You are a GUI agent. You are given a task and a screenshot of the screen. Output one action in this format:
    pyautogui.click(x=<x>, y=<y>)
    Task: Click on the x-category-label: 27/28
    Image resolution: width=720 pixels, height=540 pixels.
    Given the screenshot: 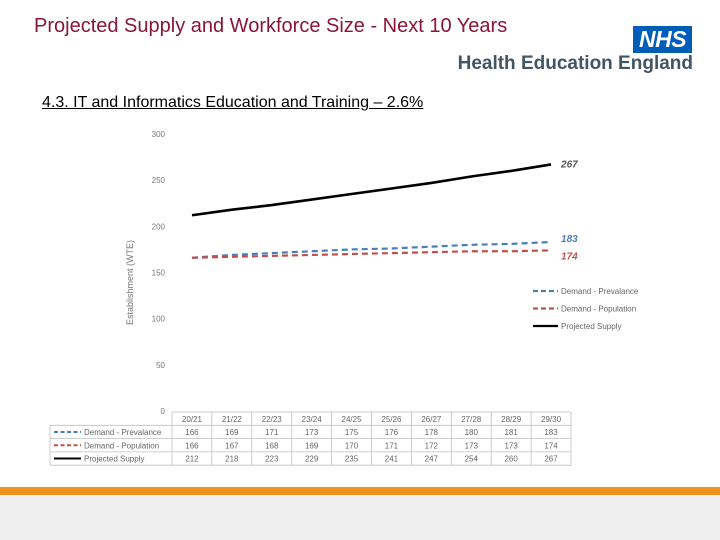 What is the action you would take?
    pyautogui.click(x=471, y=419)
    